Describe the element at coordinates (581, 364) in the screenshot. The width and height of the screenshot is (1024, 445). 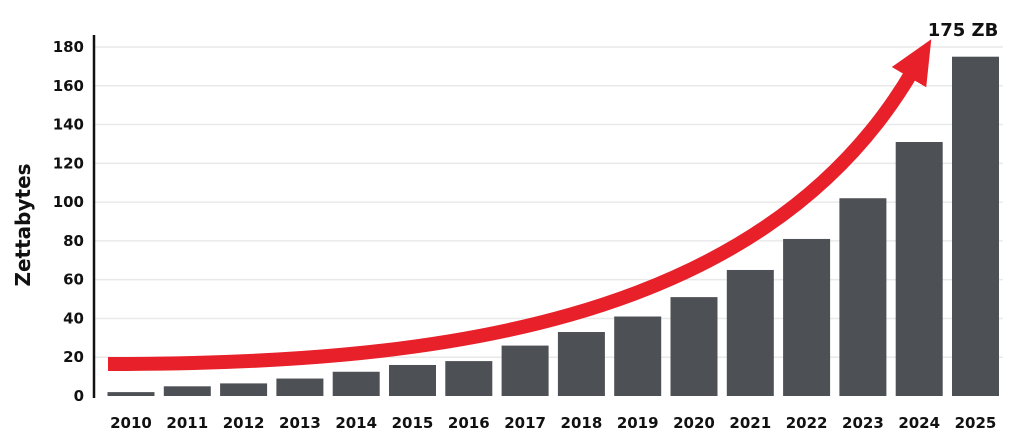
I see `bar-2018` at that location.